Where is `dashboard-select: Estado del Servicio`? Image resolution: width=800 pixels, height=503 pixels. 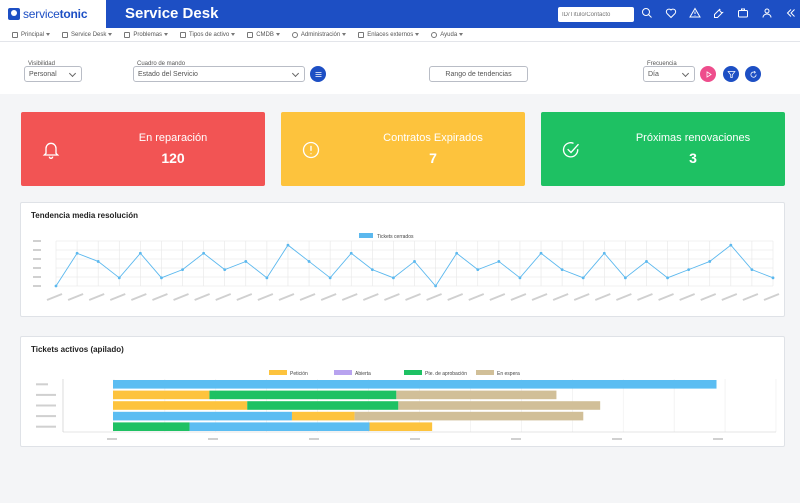 dashboard-select: Estado del Servicio is located at coordinates (219, 74).